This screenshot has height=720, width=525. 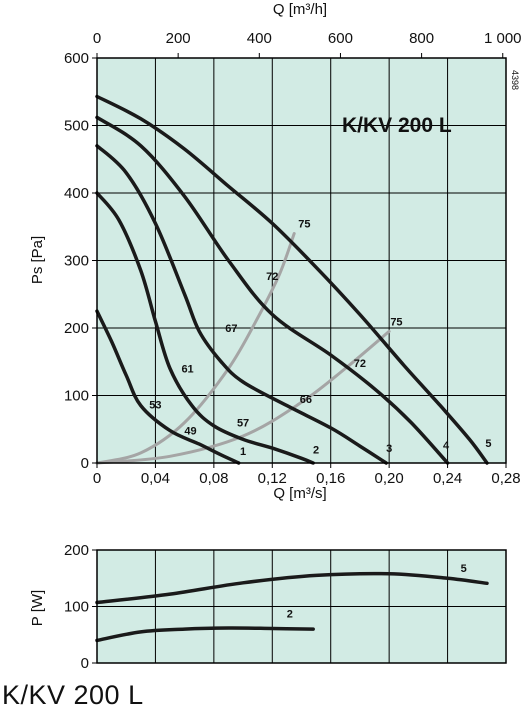 What do you see at coordinates (290, 614) in the screenshot?
I see `power-curve-label: 2` at bounding box center [290, 614].